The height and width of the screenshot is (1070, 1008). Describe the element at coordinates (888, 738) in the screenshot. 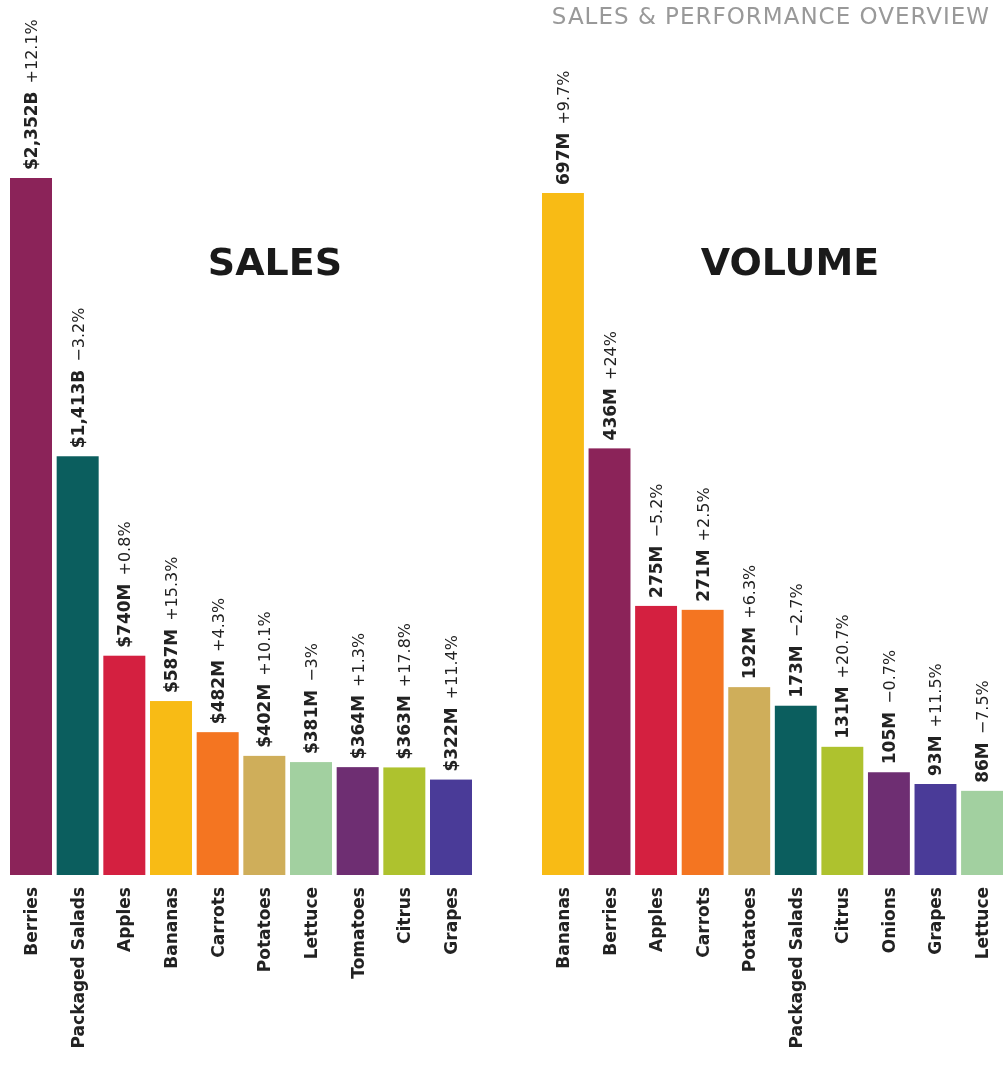

I see `data-label: 105M` at that location.